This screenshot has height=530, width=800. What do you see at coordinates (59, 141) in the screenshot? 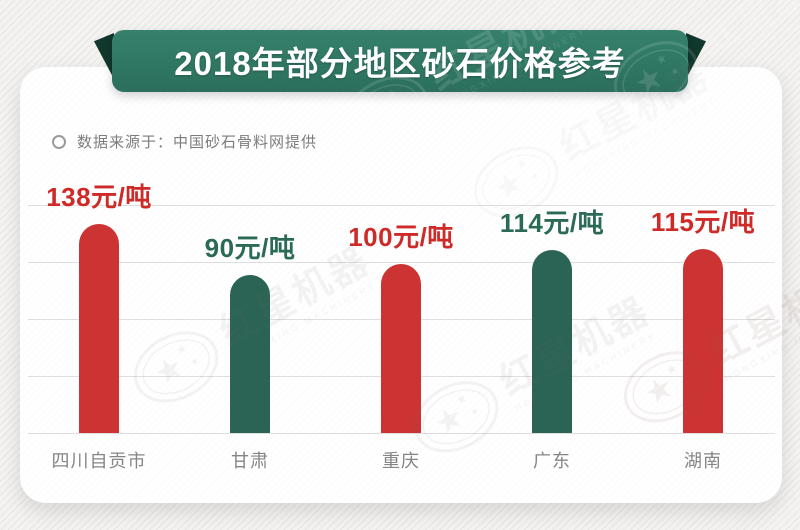
I see `circle-bullet-icon` at bounding box center [59, 141].